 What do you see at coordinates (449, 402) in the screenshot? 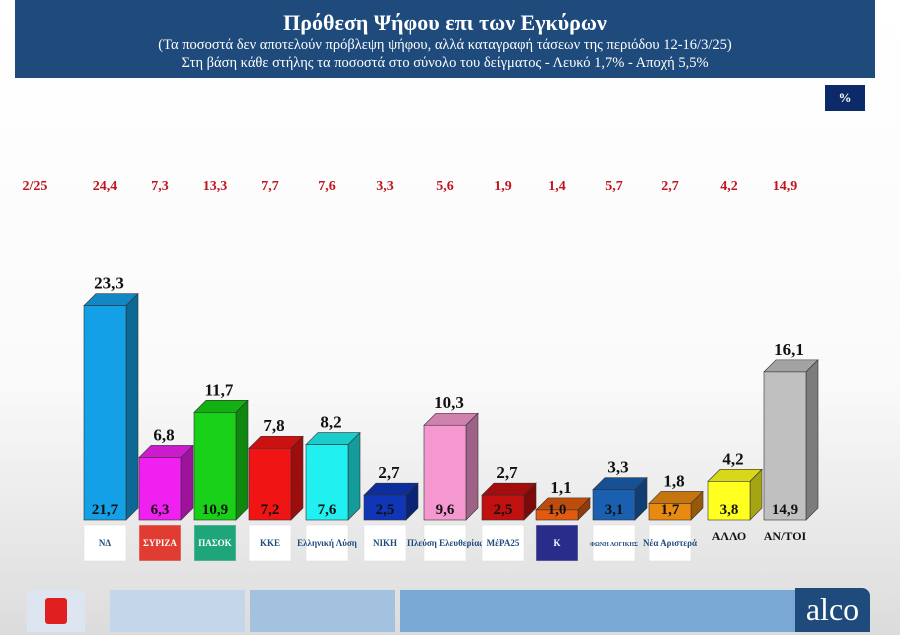
I see `bar-value-label: 10,3` at bounding box center [449, 402].